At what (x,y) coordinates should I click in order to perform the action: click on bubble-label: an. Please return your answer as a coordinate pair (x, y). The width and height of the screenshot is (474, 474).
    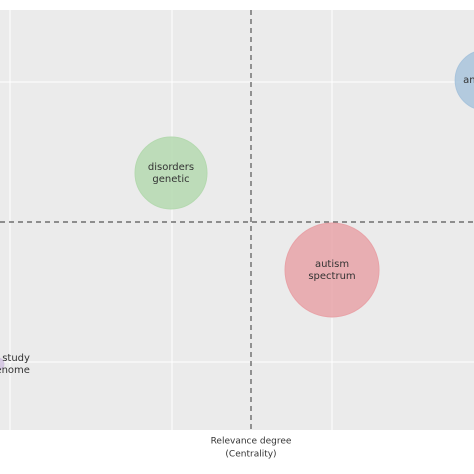
    Looking at the image, I should click on (468, 80).